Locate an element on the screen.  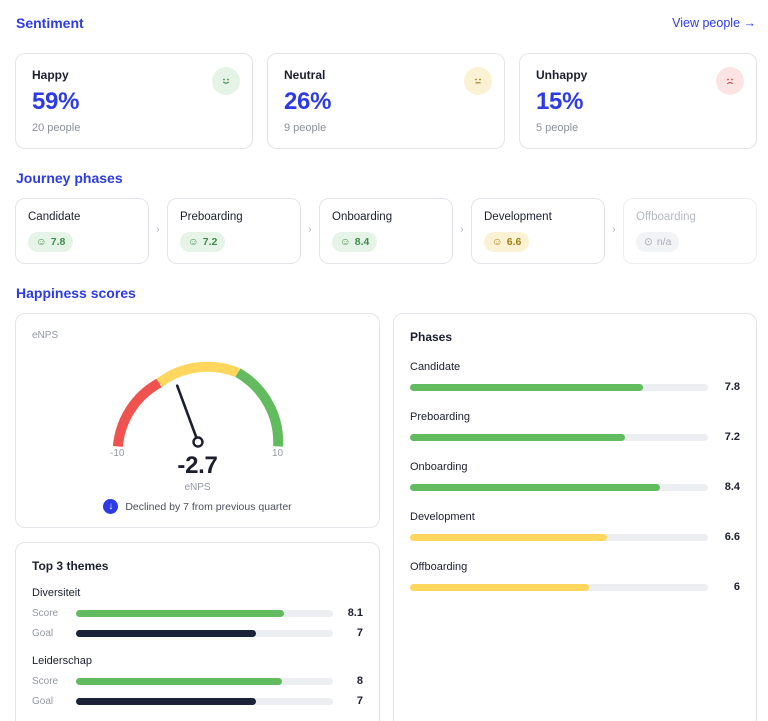
sentiment-title: Sentiment is located at coordinates (50, 23).